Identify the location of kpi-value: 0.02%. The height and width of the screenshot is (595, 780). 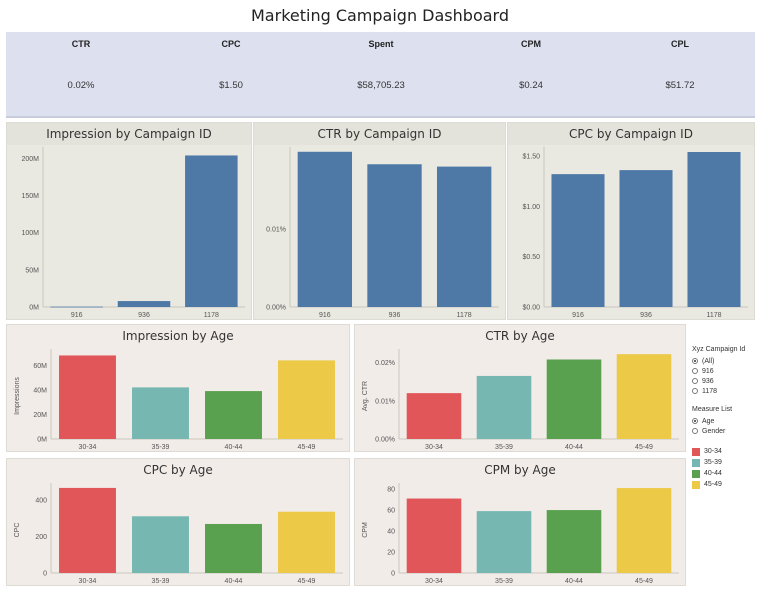
(81, 85).